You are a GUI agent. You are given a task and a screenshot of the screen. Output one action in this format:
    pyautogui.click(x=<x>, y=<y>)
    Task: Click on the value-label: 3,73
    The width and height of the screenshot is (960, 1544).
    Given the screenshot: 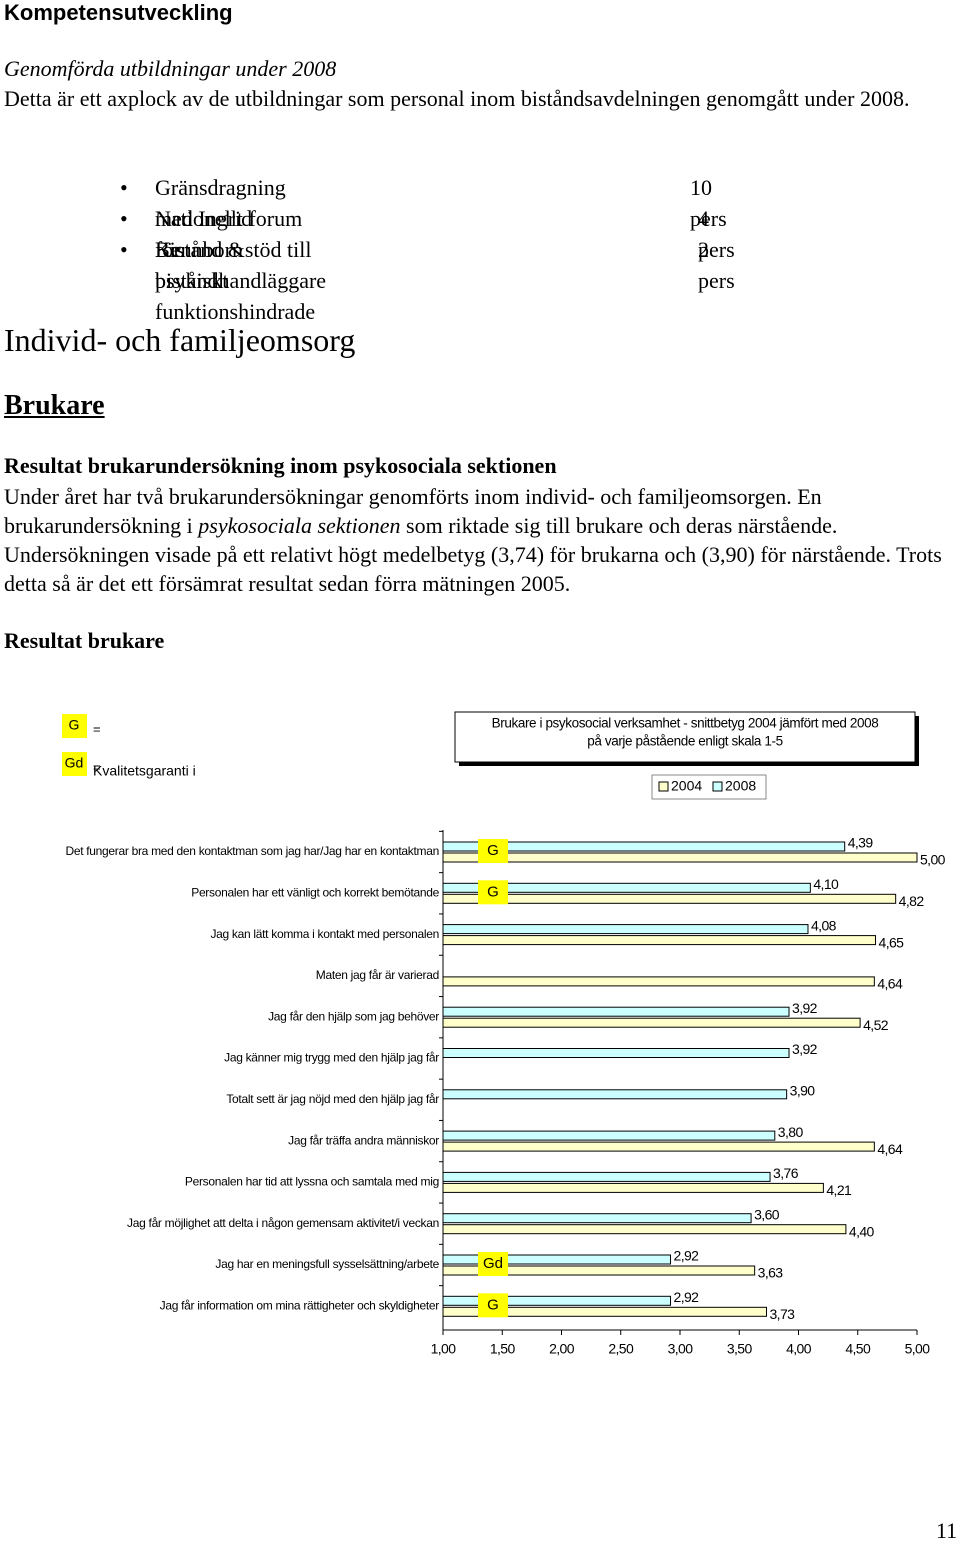 What is the action you would take?
    pyautogui.click(x=783, y=1314)
    